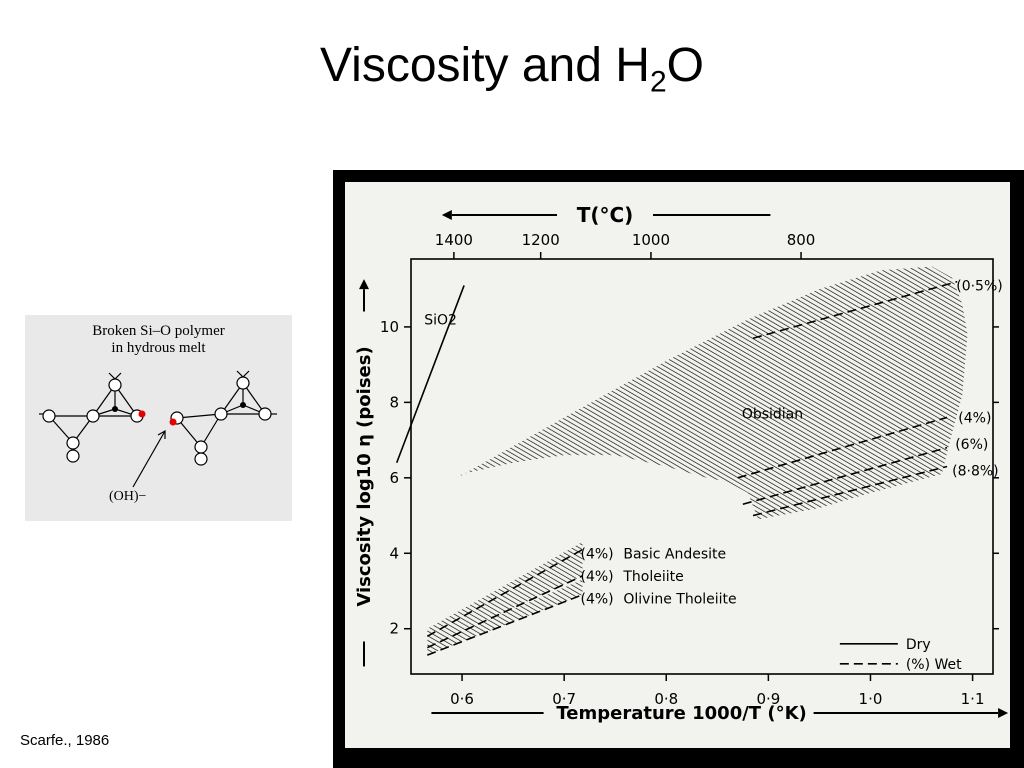 The width and height of the screenshot is (1024, 768). Describe the element at coordinates (389, 327) in the screenshot. I see `y-tick-label: 10` at that location.